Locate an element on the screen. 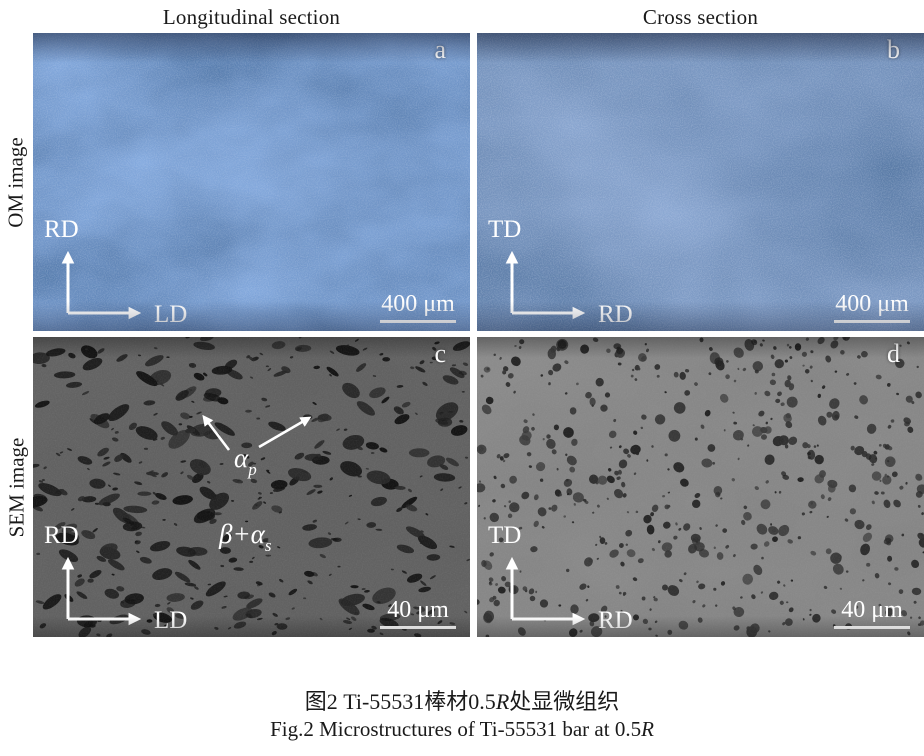  caption-zh-prefix: 图2 Ti-55531棒材0.5 is located at coordinates (400, 701).